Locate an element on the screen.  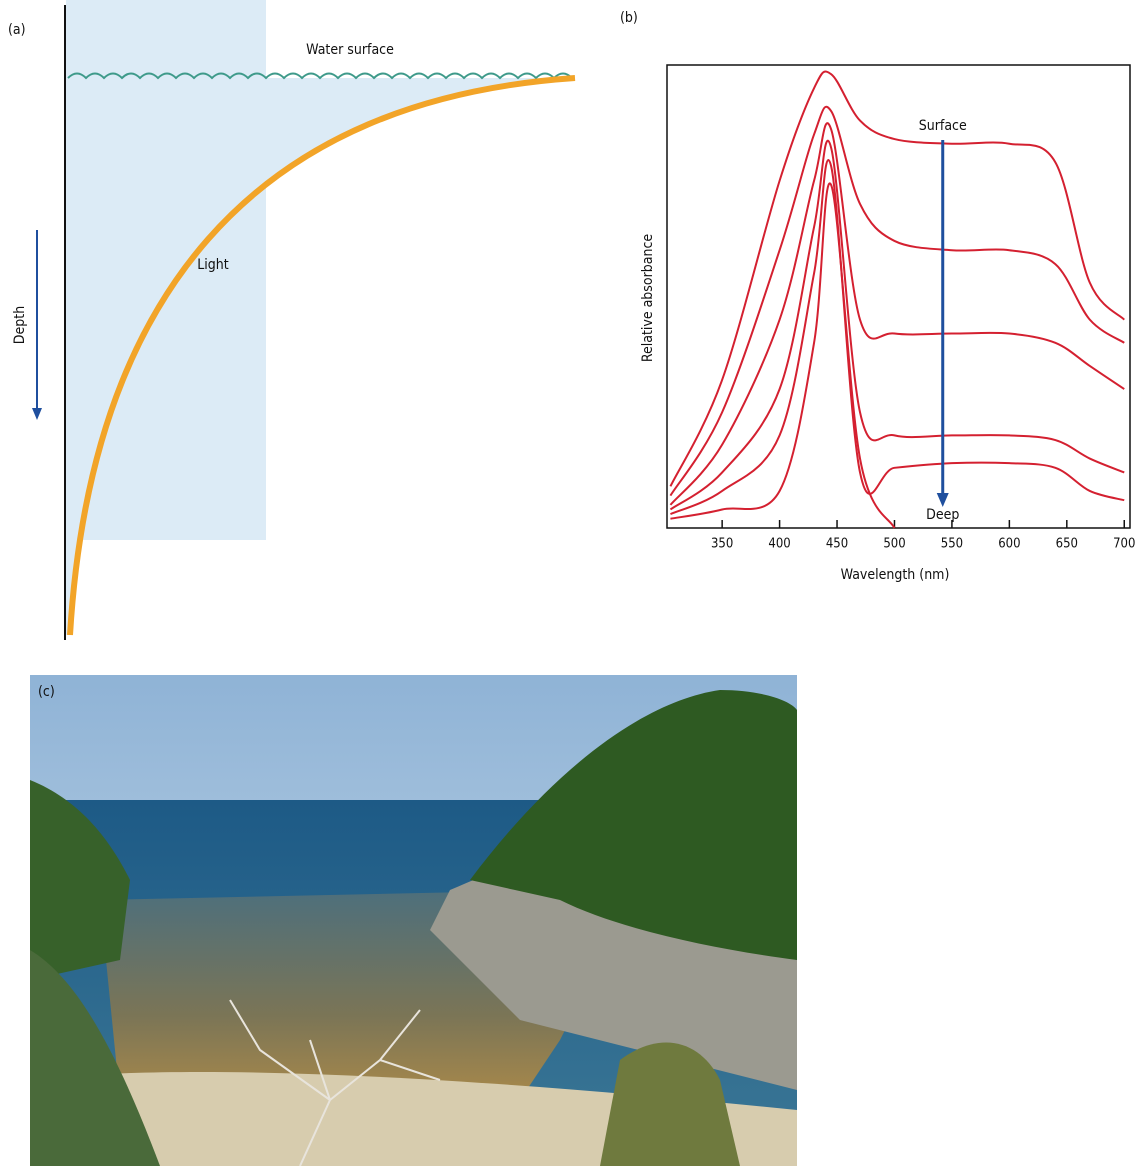
light-label: Light is located at coordinates (212, 265).